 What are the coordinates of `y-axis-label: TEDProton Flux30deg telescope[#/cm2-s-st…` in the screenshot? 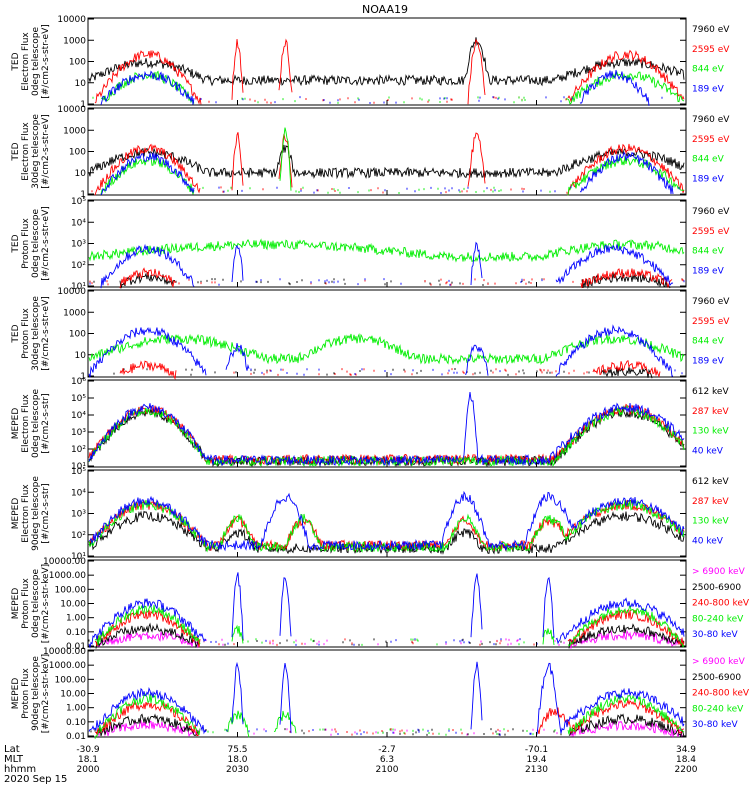 It's located at (31, 333).